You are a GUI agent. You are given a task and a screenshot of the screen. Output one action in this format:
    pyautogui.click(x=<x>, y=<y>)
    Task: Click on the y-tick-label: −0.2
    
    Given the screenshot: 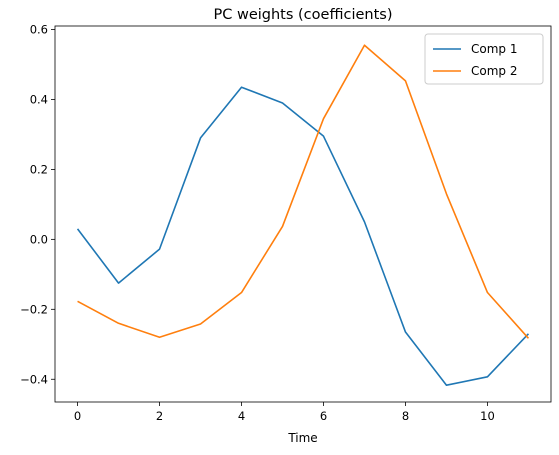 What is the action you would take?
    pyautogui.click(x=34, y=309)
    